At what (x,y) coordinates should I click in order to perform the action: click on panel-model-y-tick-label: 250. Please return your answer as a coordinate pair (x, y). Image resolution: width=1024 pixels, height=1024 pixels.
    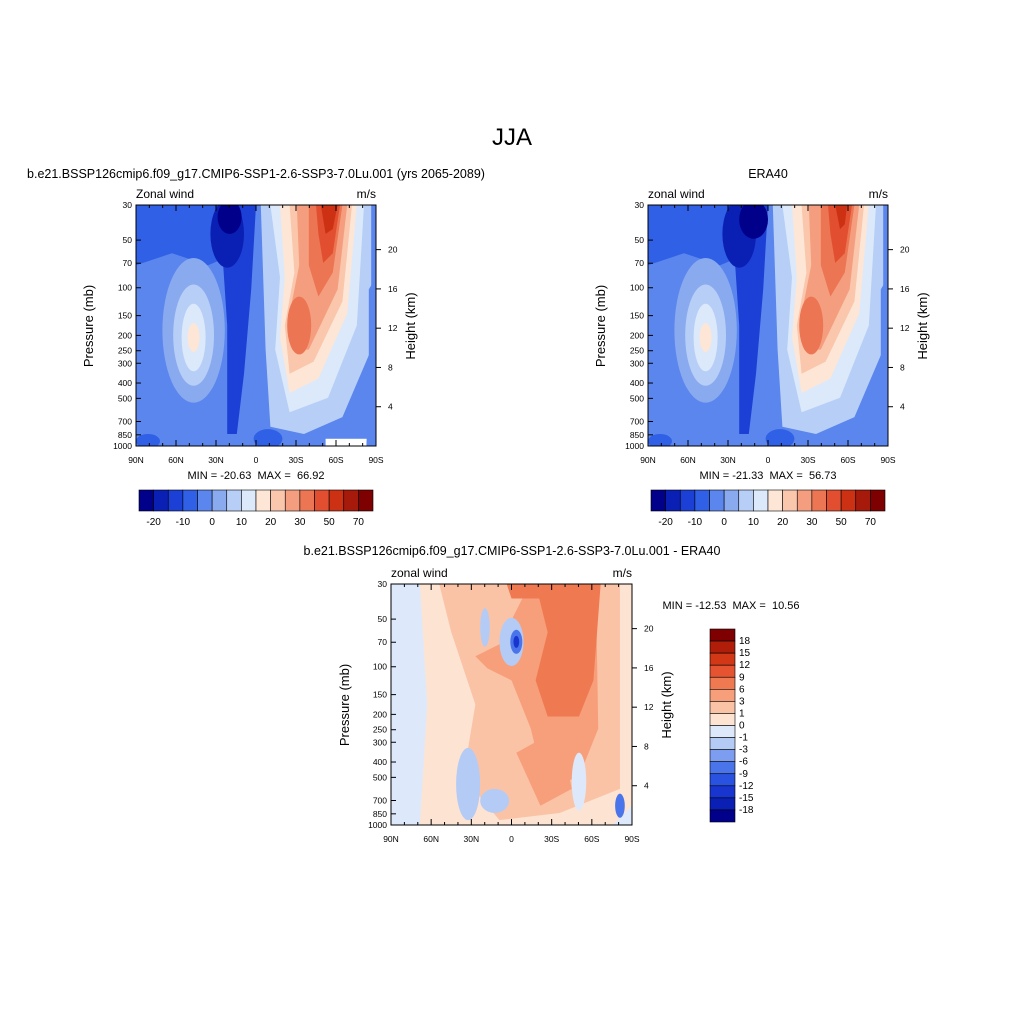
    Looking at the image, I should click on (125, 351).